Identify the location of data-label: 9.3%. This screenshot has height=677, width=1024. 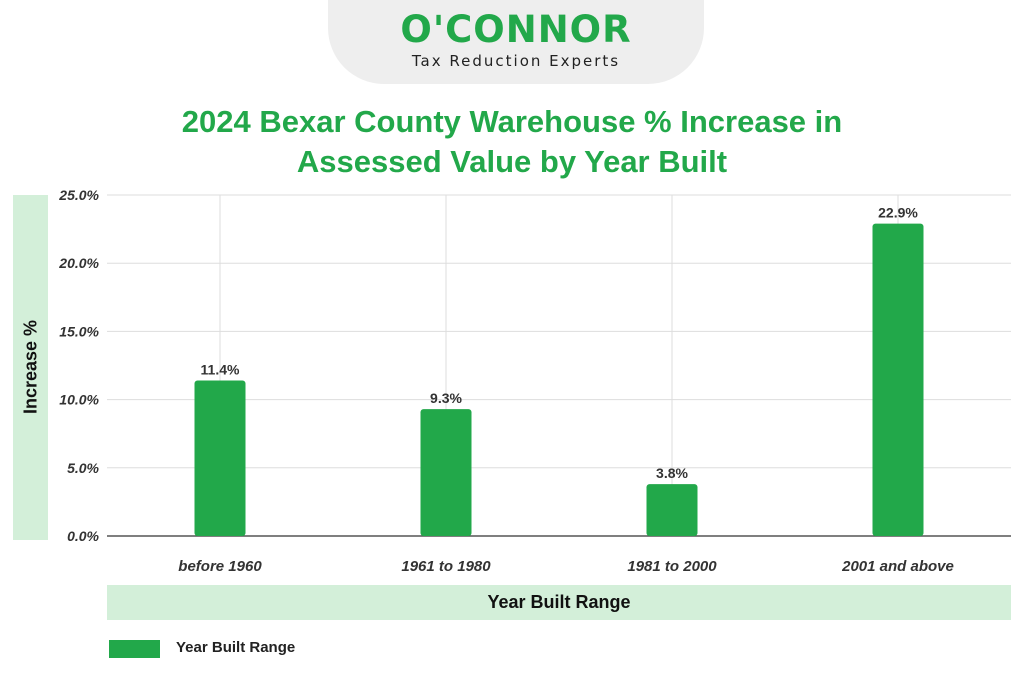
(446, 398).